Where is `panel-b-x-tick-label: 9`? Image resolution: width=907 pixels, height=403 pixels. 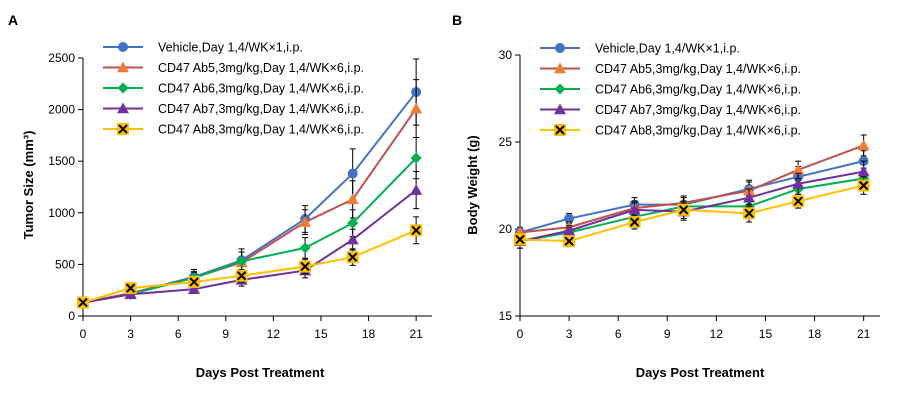 panel-b-x-tick-label: 9 is located at coordinates (667, 334).